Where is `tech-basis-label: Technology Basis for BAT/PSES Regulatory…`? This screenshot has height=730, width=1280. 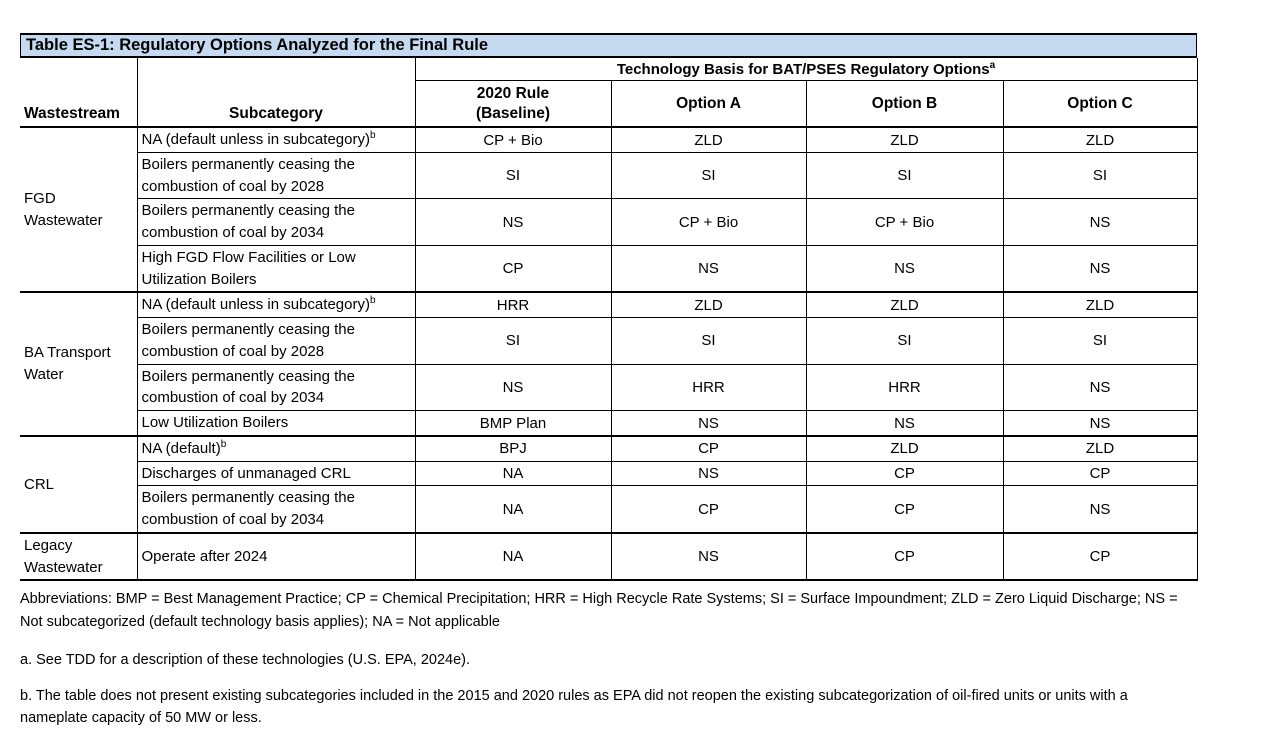
tech-basis-label: Technology Basis for BAT/PSES Regulatory… is located at coordinates (803, 69).